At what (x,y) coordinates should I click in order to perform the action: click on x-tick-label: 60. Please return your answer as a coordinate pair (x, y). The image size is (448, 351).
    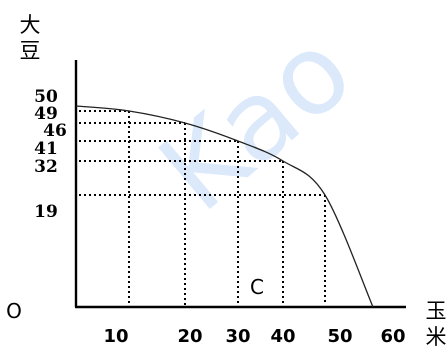
    Looking at the image, I should click on (392, 336).